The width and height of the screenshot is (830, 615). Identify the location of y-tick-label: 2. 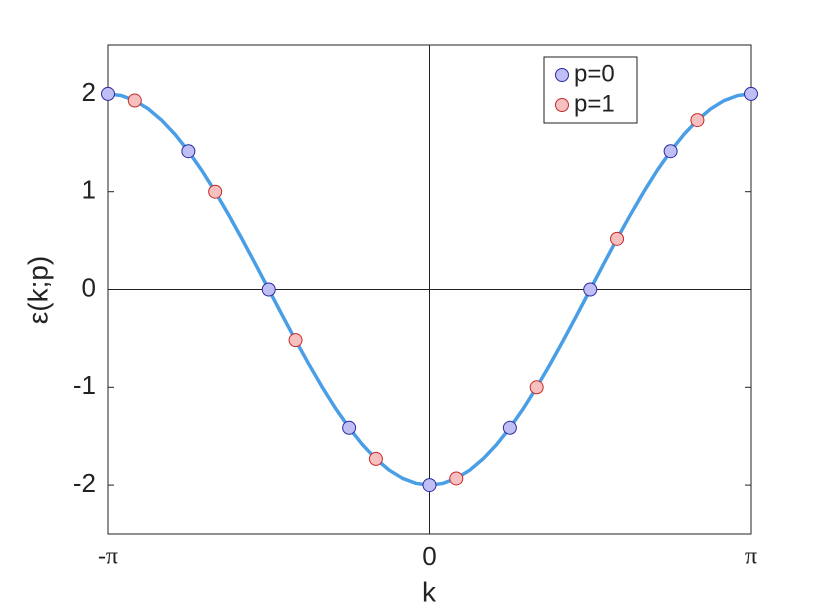
(89, 92).